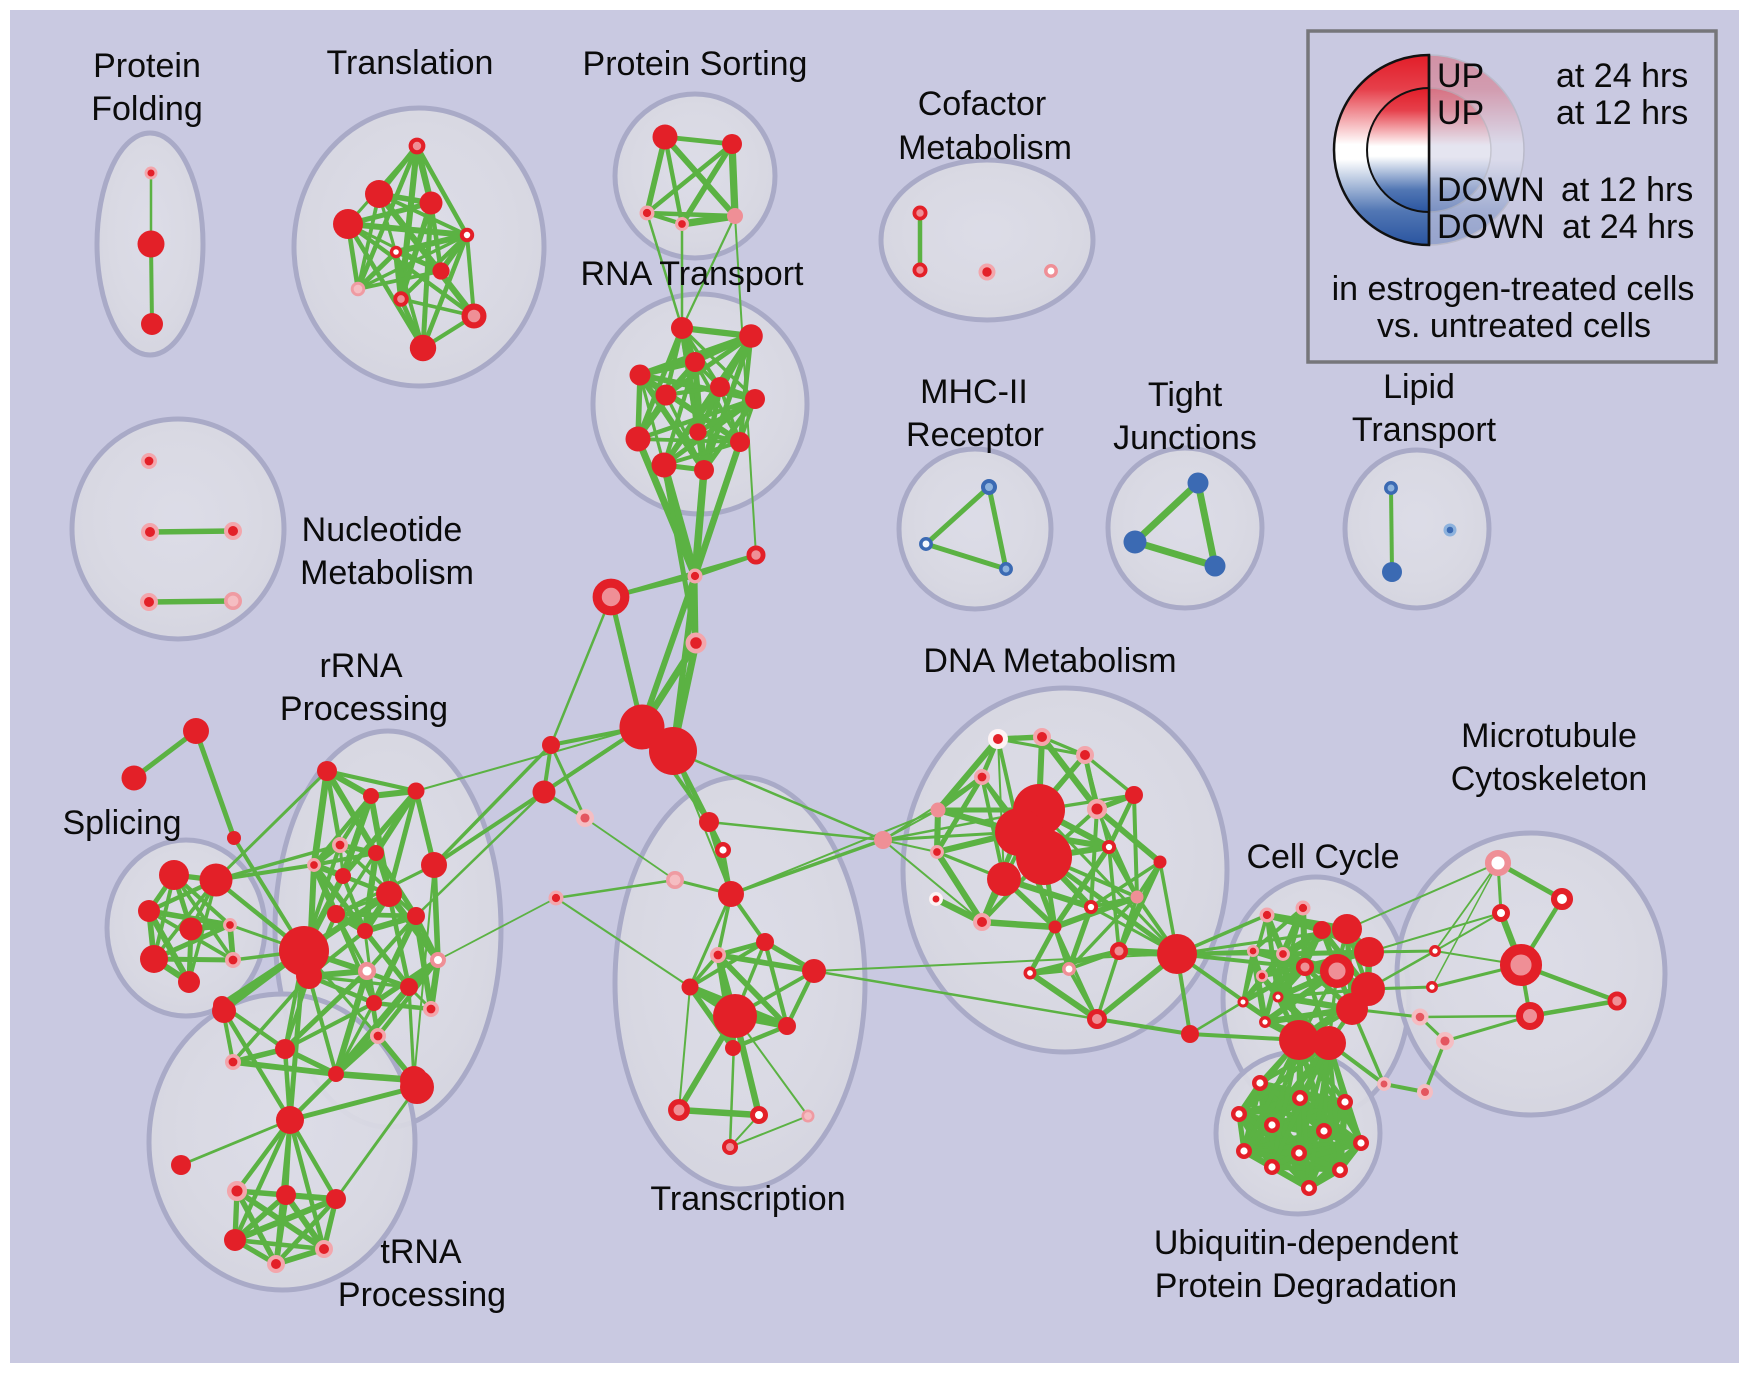 This screenshot has width=1750, height=1376. I want to click on svg-text: Tight, so click(1185, 395).